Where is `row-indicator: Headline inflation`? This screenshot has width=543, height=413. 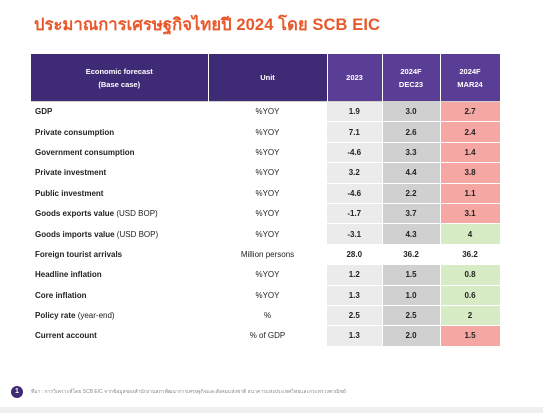
row-indicator: Headline inflation is located at coordinates (119, 275).